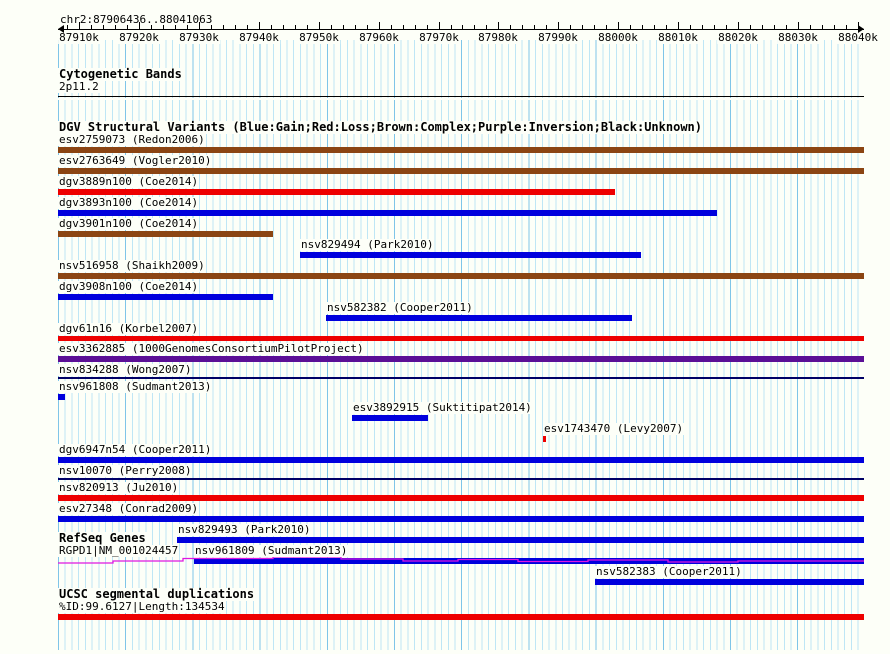 The image size is (890, 654). I want to click on dgv-variant-label: dgv3893n100 (Coe2014), so click(129, 202).